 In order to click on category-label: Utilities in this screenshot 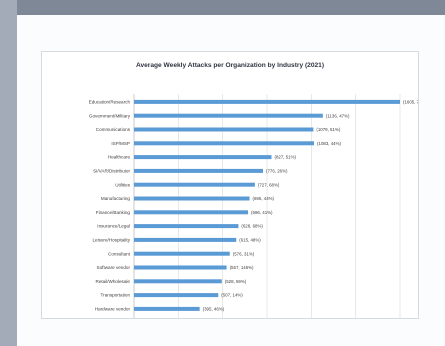, I will do `click(123, 184)`.